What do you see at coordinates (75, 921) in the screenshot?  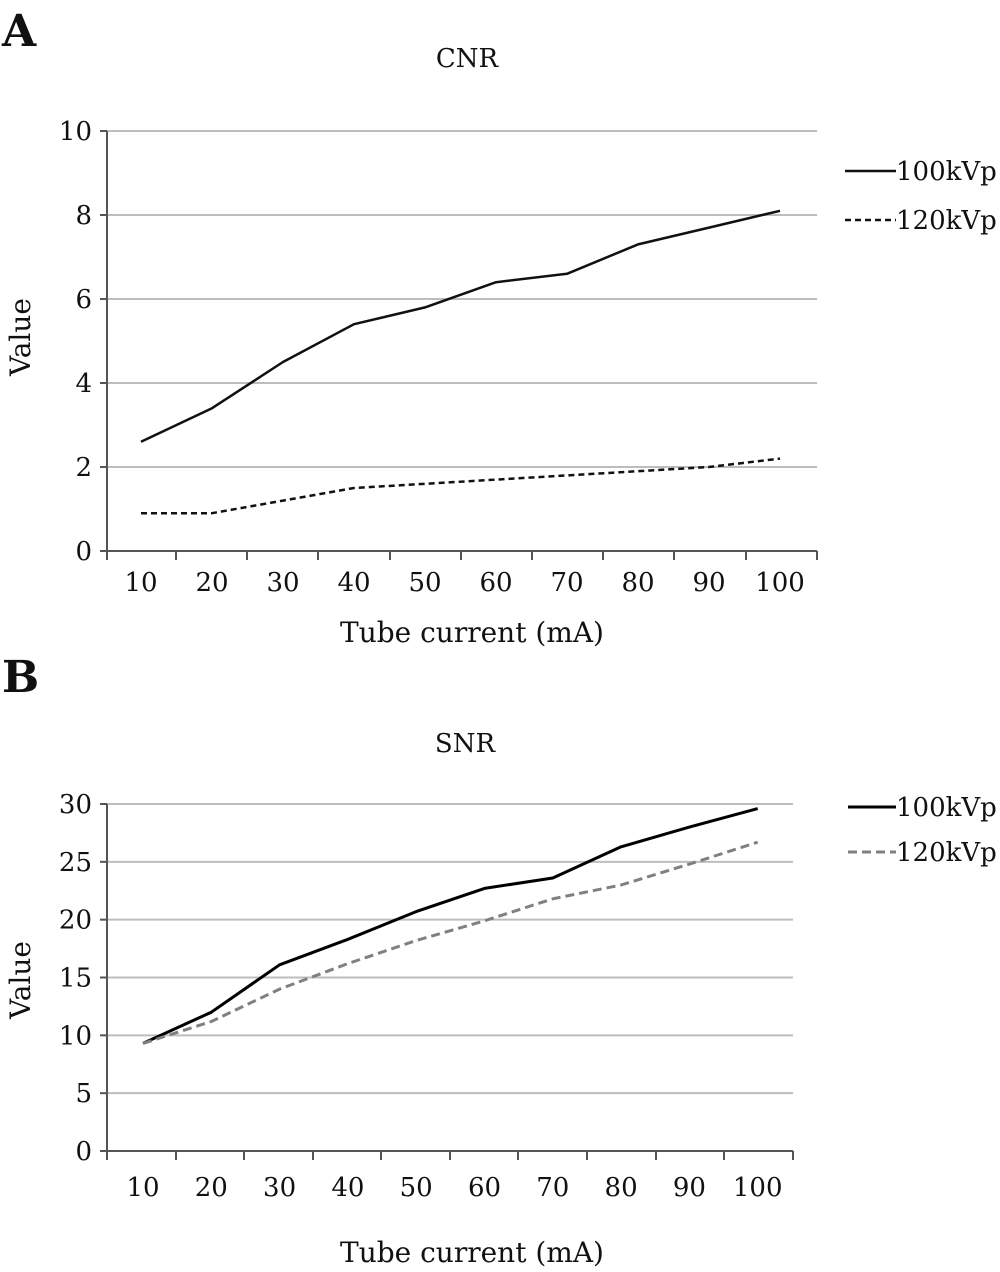 I see `y-tick-label: 20` at bounding box center [75, 921].